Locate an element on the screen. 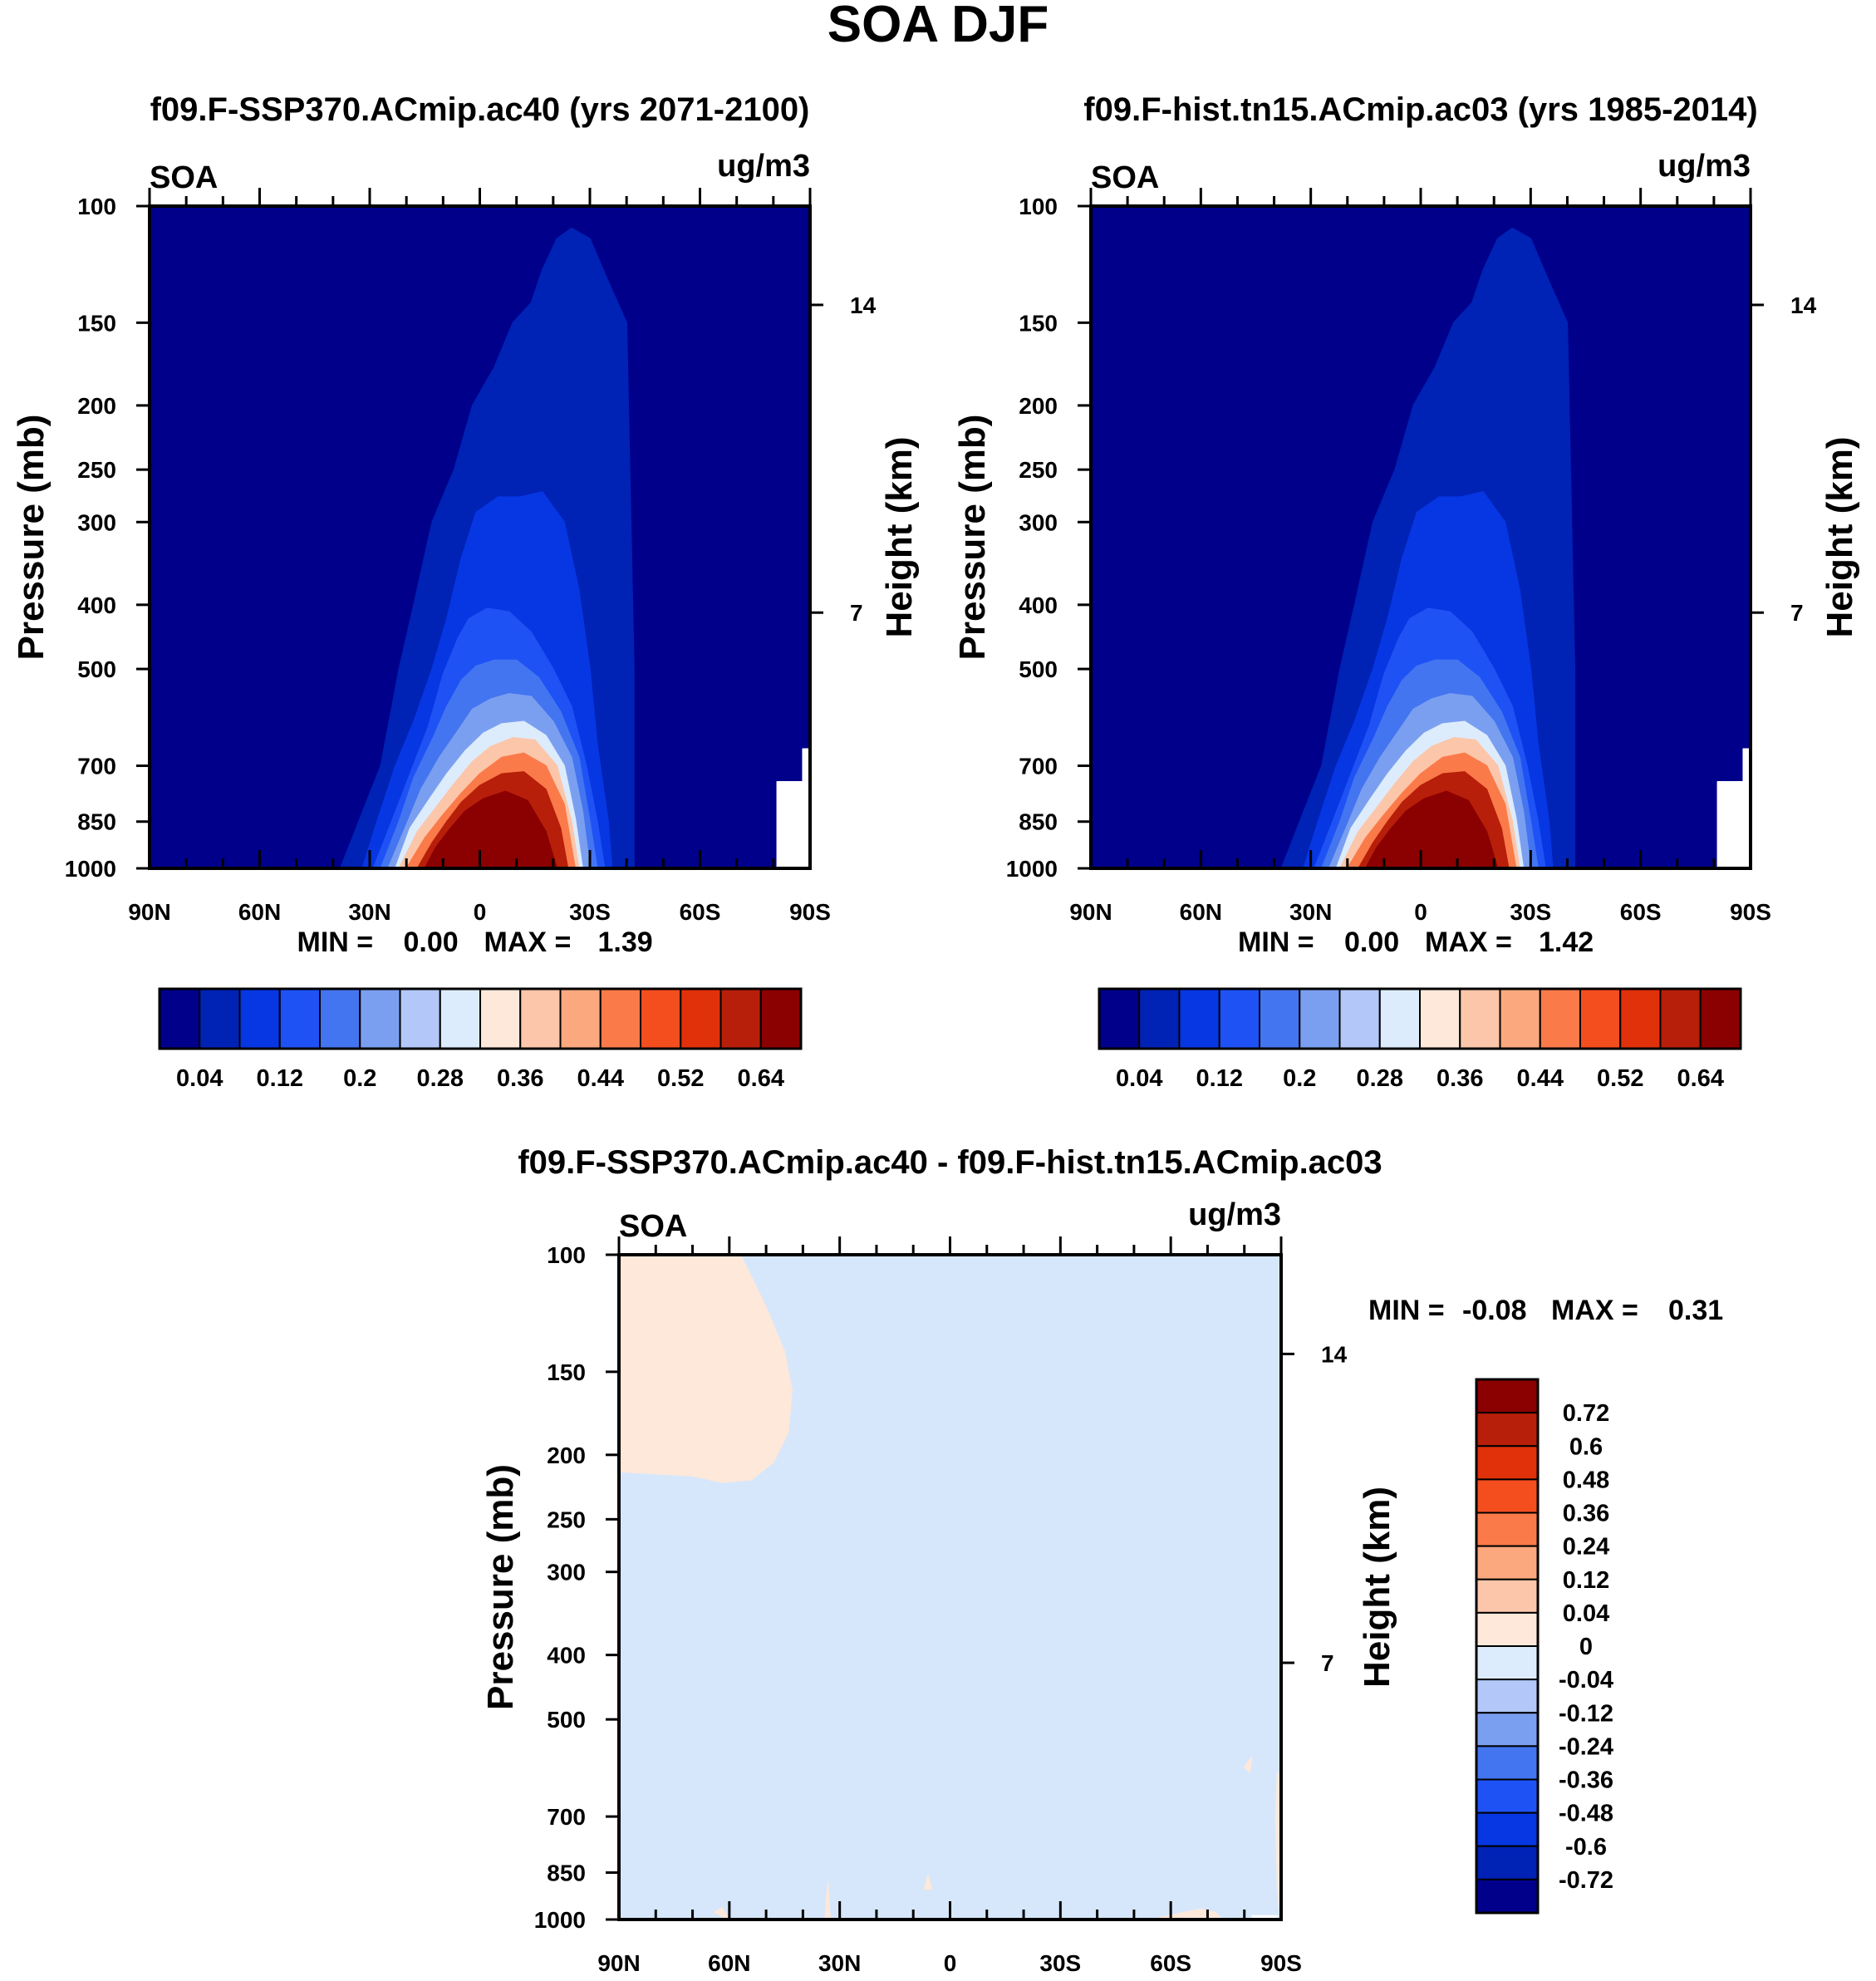  panel_b-y-tick-label: 150 is located at coordinates (1039, 323).